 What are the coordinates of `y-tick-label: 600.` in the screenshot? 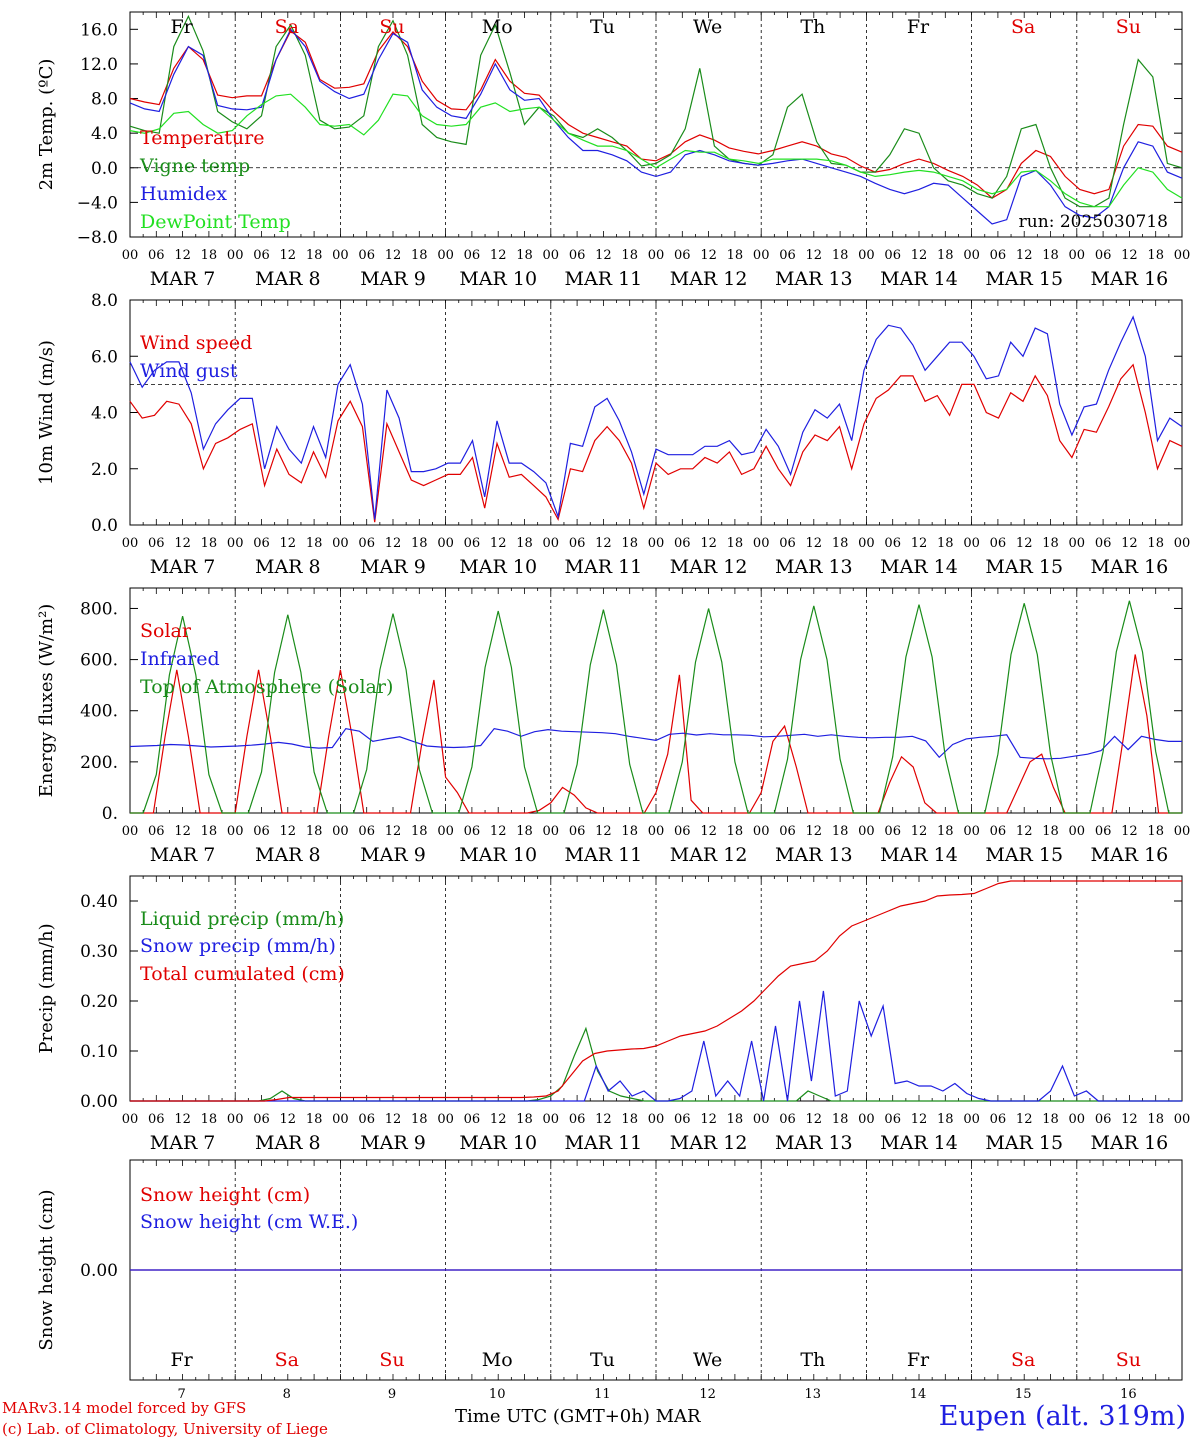 It's located at (99, 661).